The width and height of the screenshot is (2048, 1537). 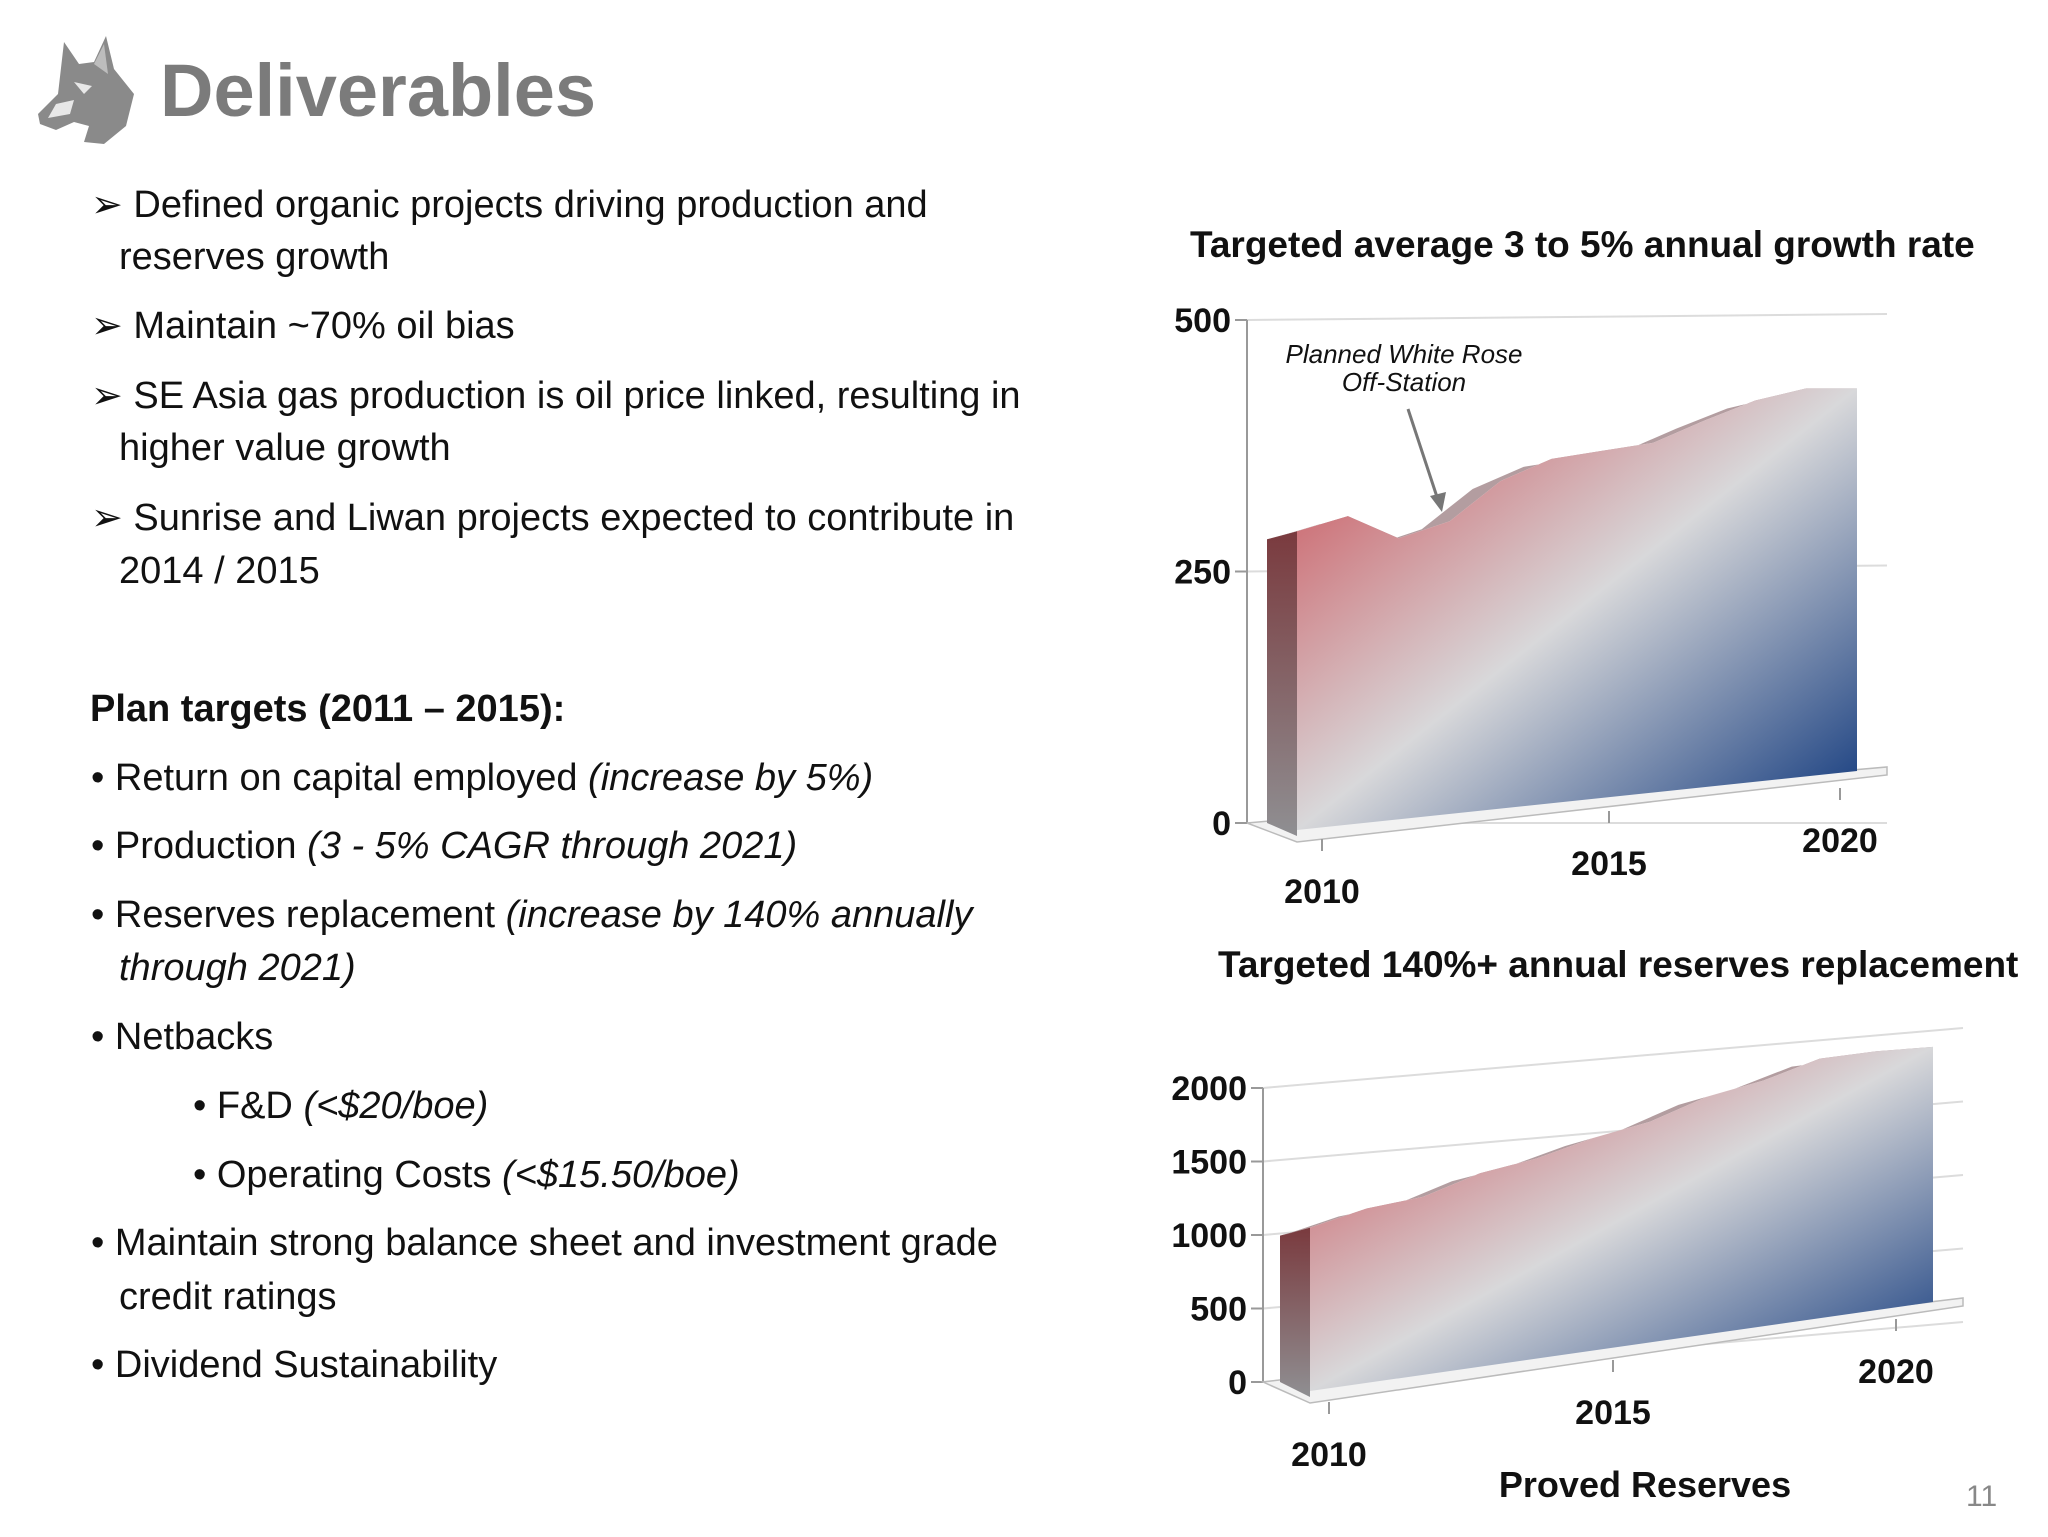 I want to click on plan-item-text: Operating Costs, so click(x=359, y=1175).